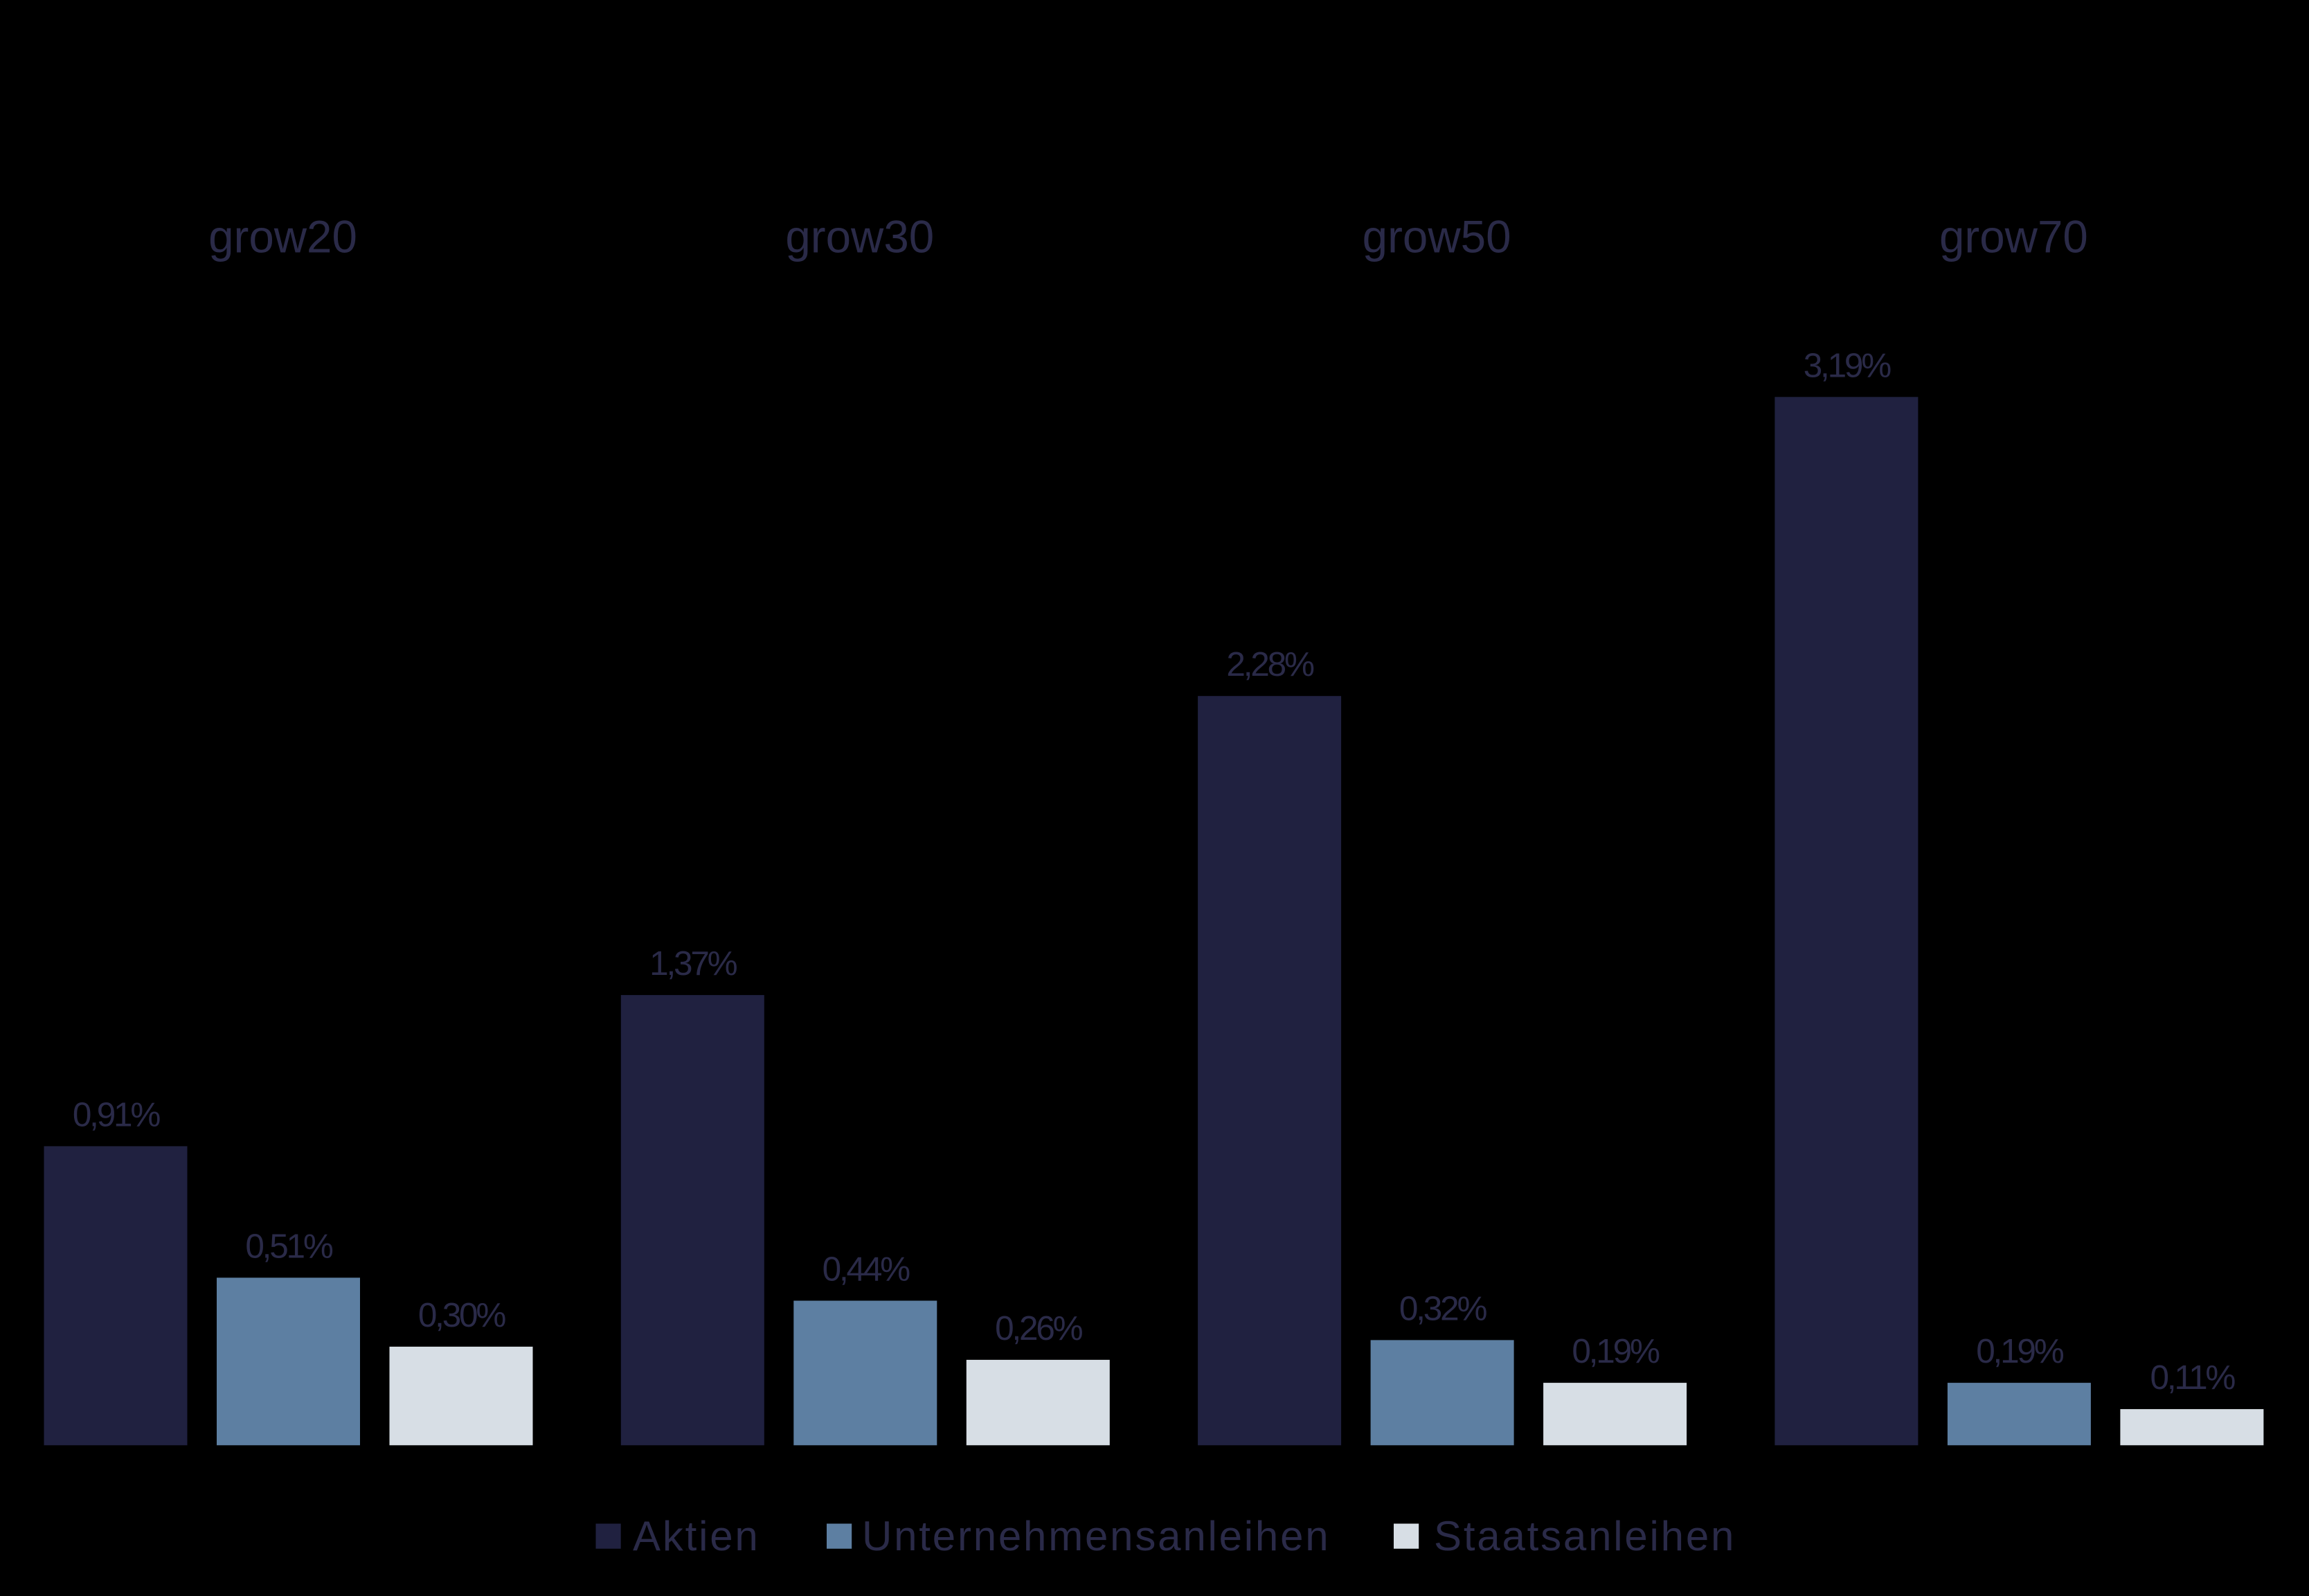  What do you see at coordinates (117, 1114) in the screenshot?
I see `svg-text: 0,91%` at bounding box center [117, 1114].